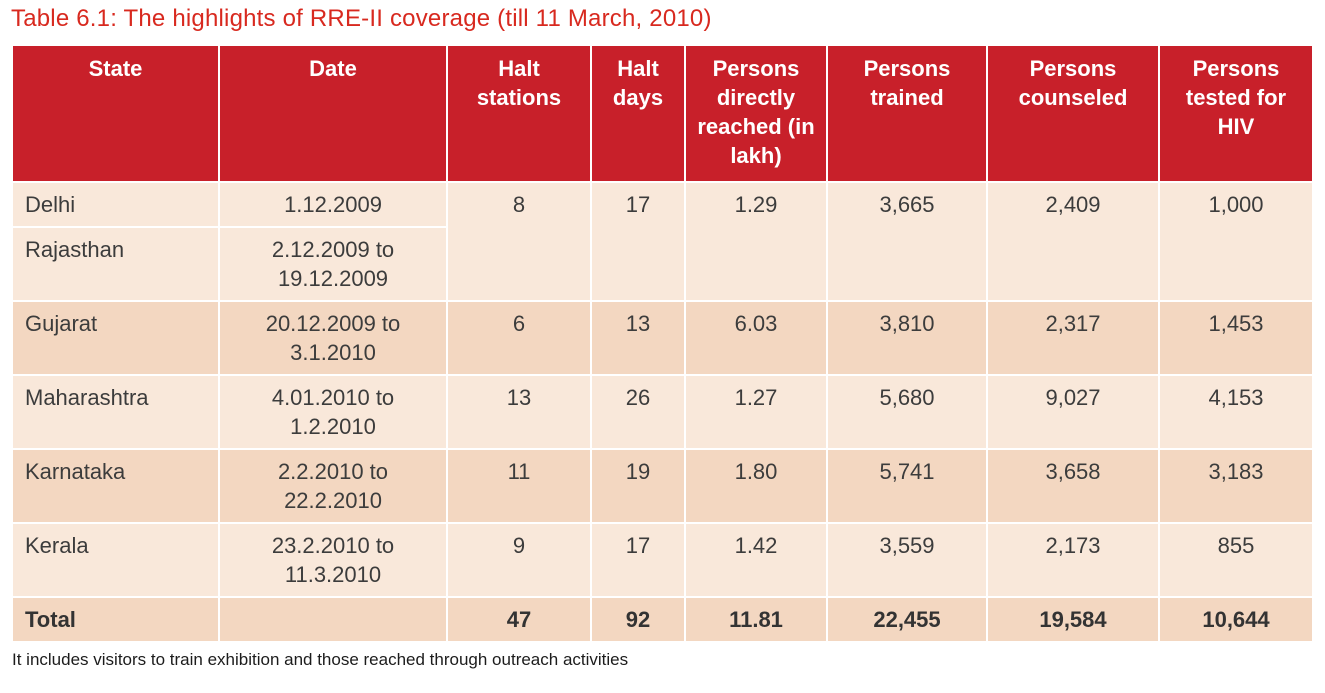 The image size is (1325, 693). I want to click on cell-halt-stations: 6, so click(519, 338).